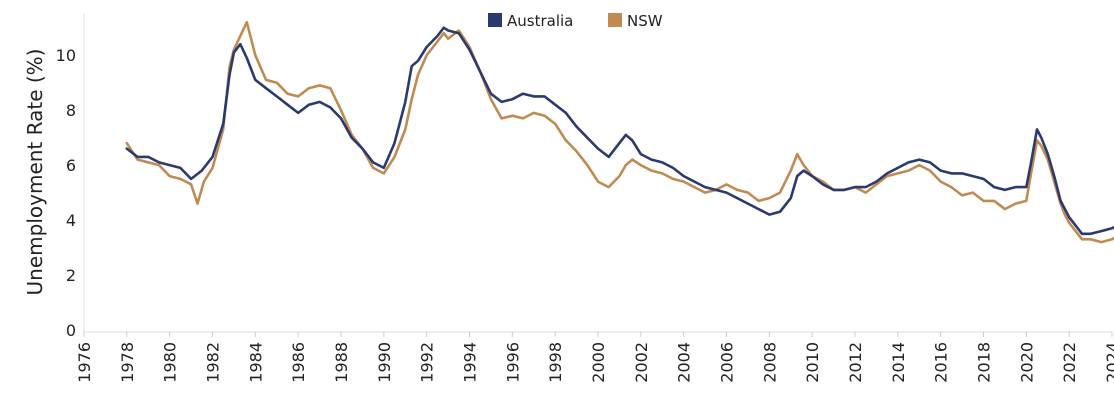  What do you see at coordinates (127, 362) in the screenshot?
I see `x-tick-label: 1978` at bounding box center [127, 362].